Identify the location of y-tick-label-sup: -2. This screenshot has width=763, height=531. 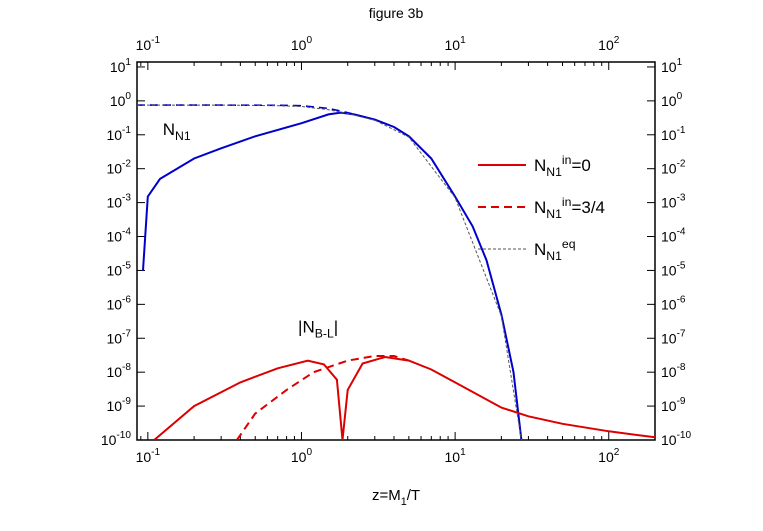
(126, 164).